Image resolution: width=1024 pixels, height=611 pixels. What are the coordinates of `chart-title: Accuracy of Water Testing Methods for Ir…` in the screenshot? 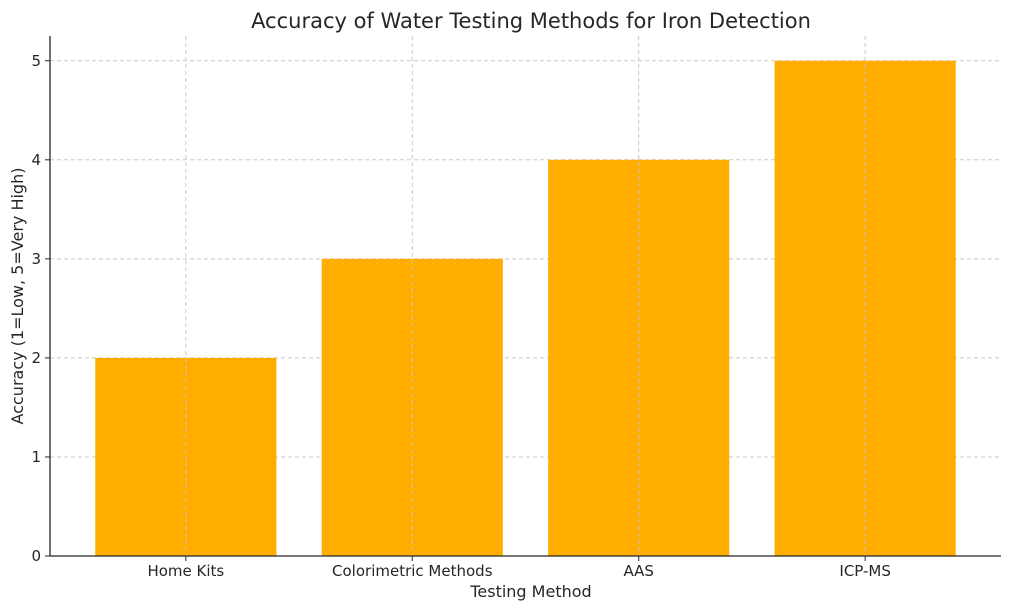 It's located at (531, 21).